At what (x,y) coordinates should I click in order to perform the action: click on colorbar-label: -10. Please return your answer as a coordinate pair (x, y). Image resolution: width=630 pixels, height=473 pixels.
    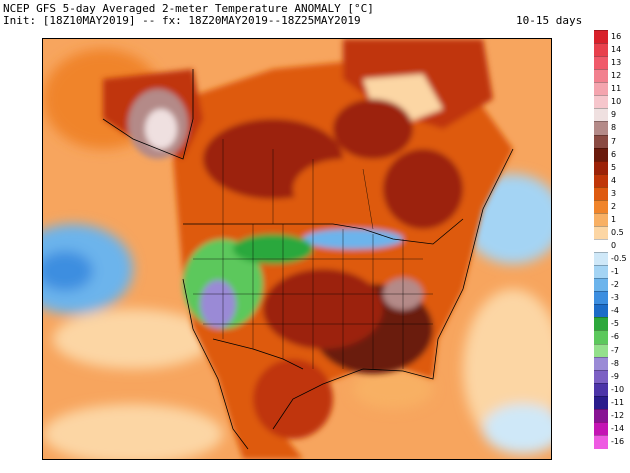
    Looking at the image, I should click on (618, 389).